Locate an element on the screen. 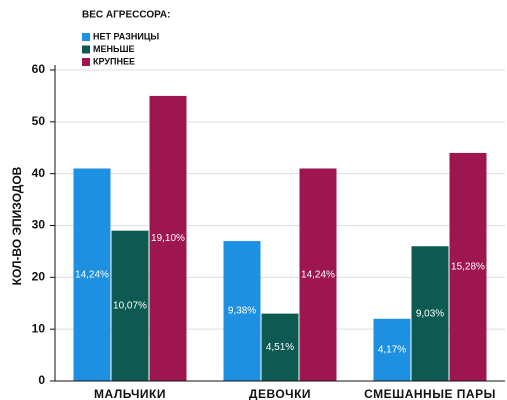 The width and height of the screenshot is (507, 400). legend-title: ВЕС АГРЕССОРА: is located at coordinates (126, 15).